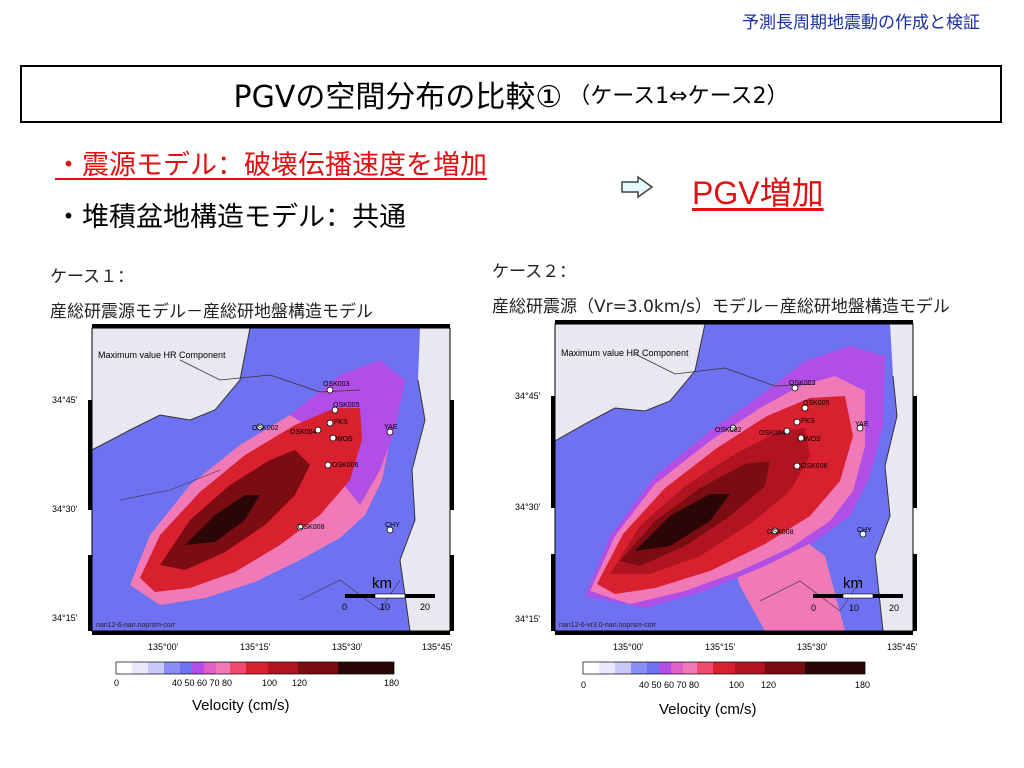 The width and height of the screenshot is (1024, 768). Describe the element at coordinates (608, 625) in the screenshot. I see `map-footer: nan12-6-vr3.0-nan.noprsm-corr` at that location.